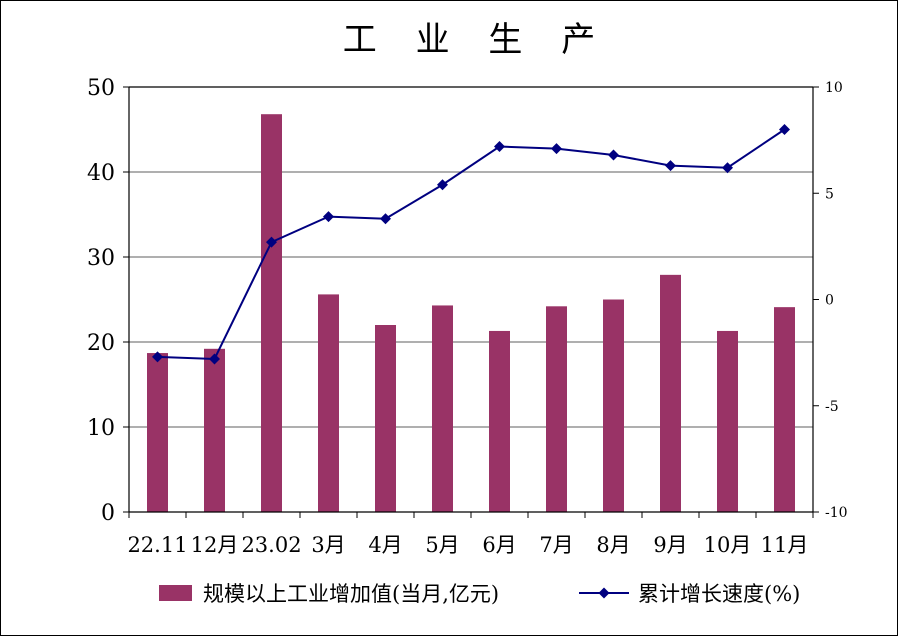 The height and width of the screenshot is (637, 898). Describe the element at coordinates (157, 545) in the screenshot. I see `x-tick-label: 22.11` at that location.